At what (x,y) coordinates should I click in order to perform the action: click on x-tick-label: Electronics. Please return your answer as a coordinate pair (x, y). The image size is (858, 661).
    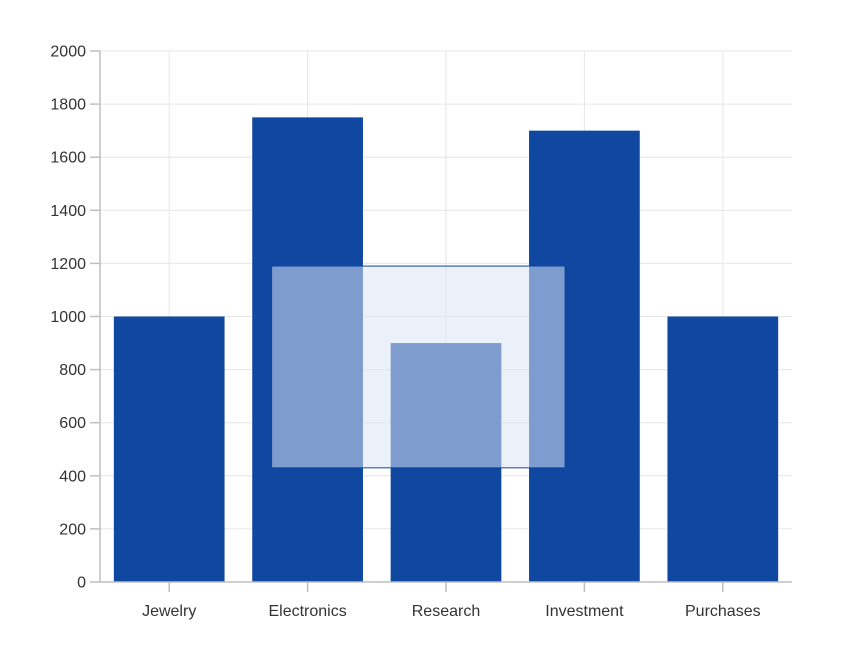
    Looking at the image, I should click on (307, 611).